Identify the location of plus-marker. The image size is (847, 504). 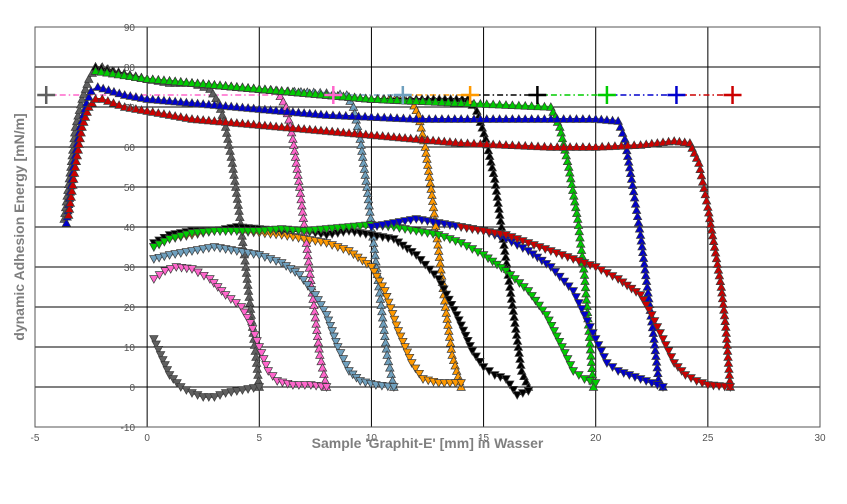
(606, 95).